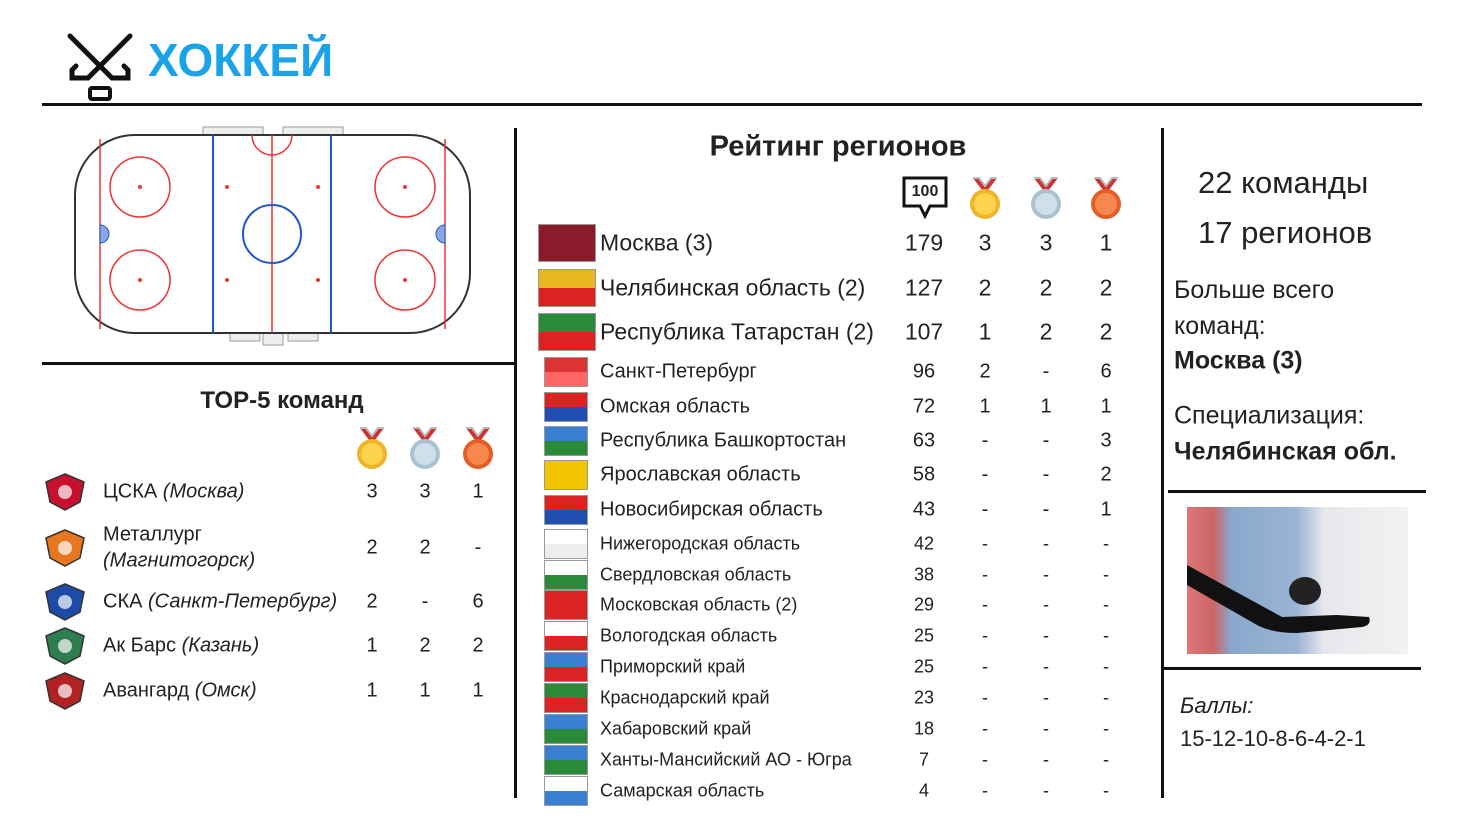 The image size is (1460, 821). What do you see at coordinates (1283, 182) in the screenshot?
I see `teams-count: 22 команды` at bounding box center [1283, 182].